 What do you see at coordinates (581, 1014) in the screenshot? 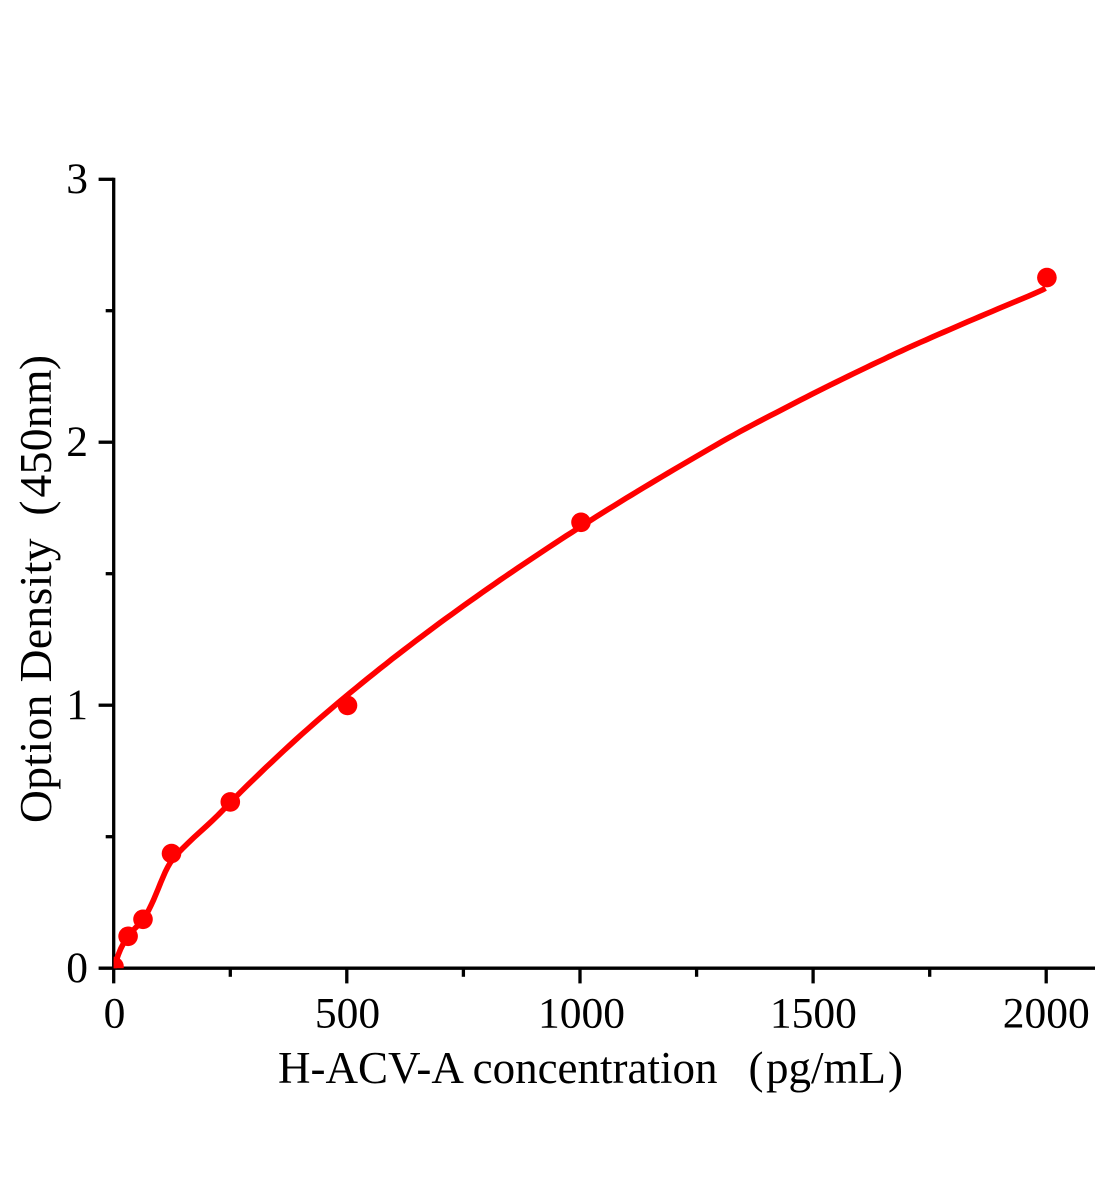
I see `svg-text: 1000` at bounding box center [581, 1014].